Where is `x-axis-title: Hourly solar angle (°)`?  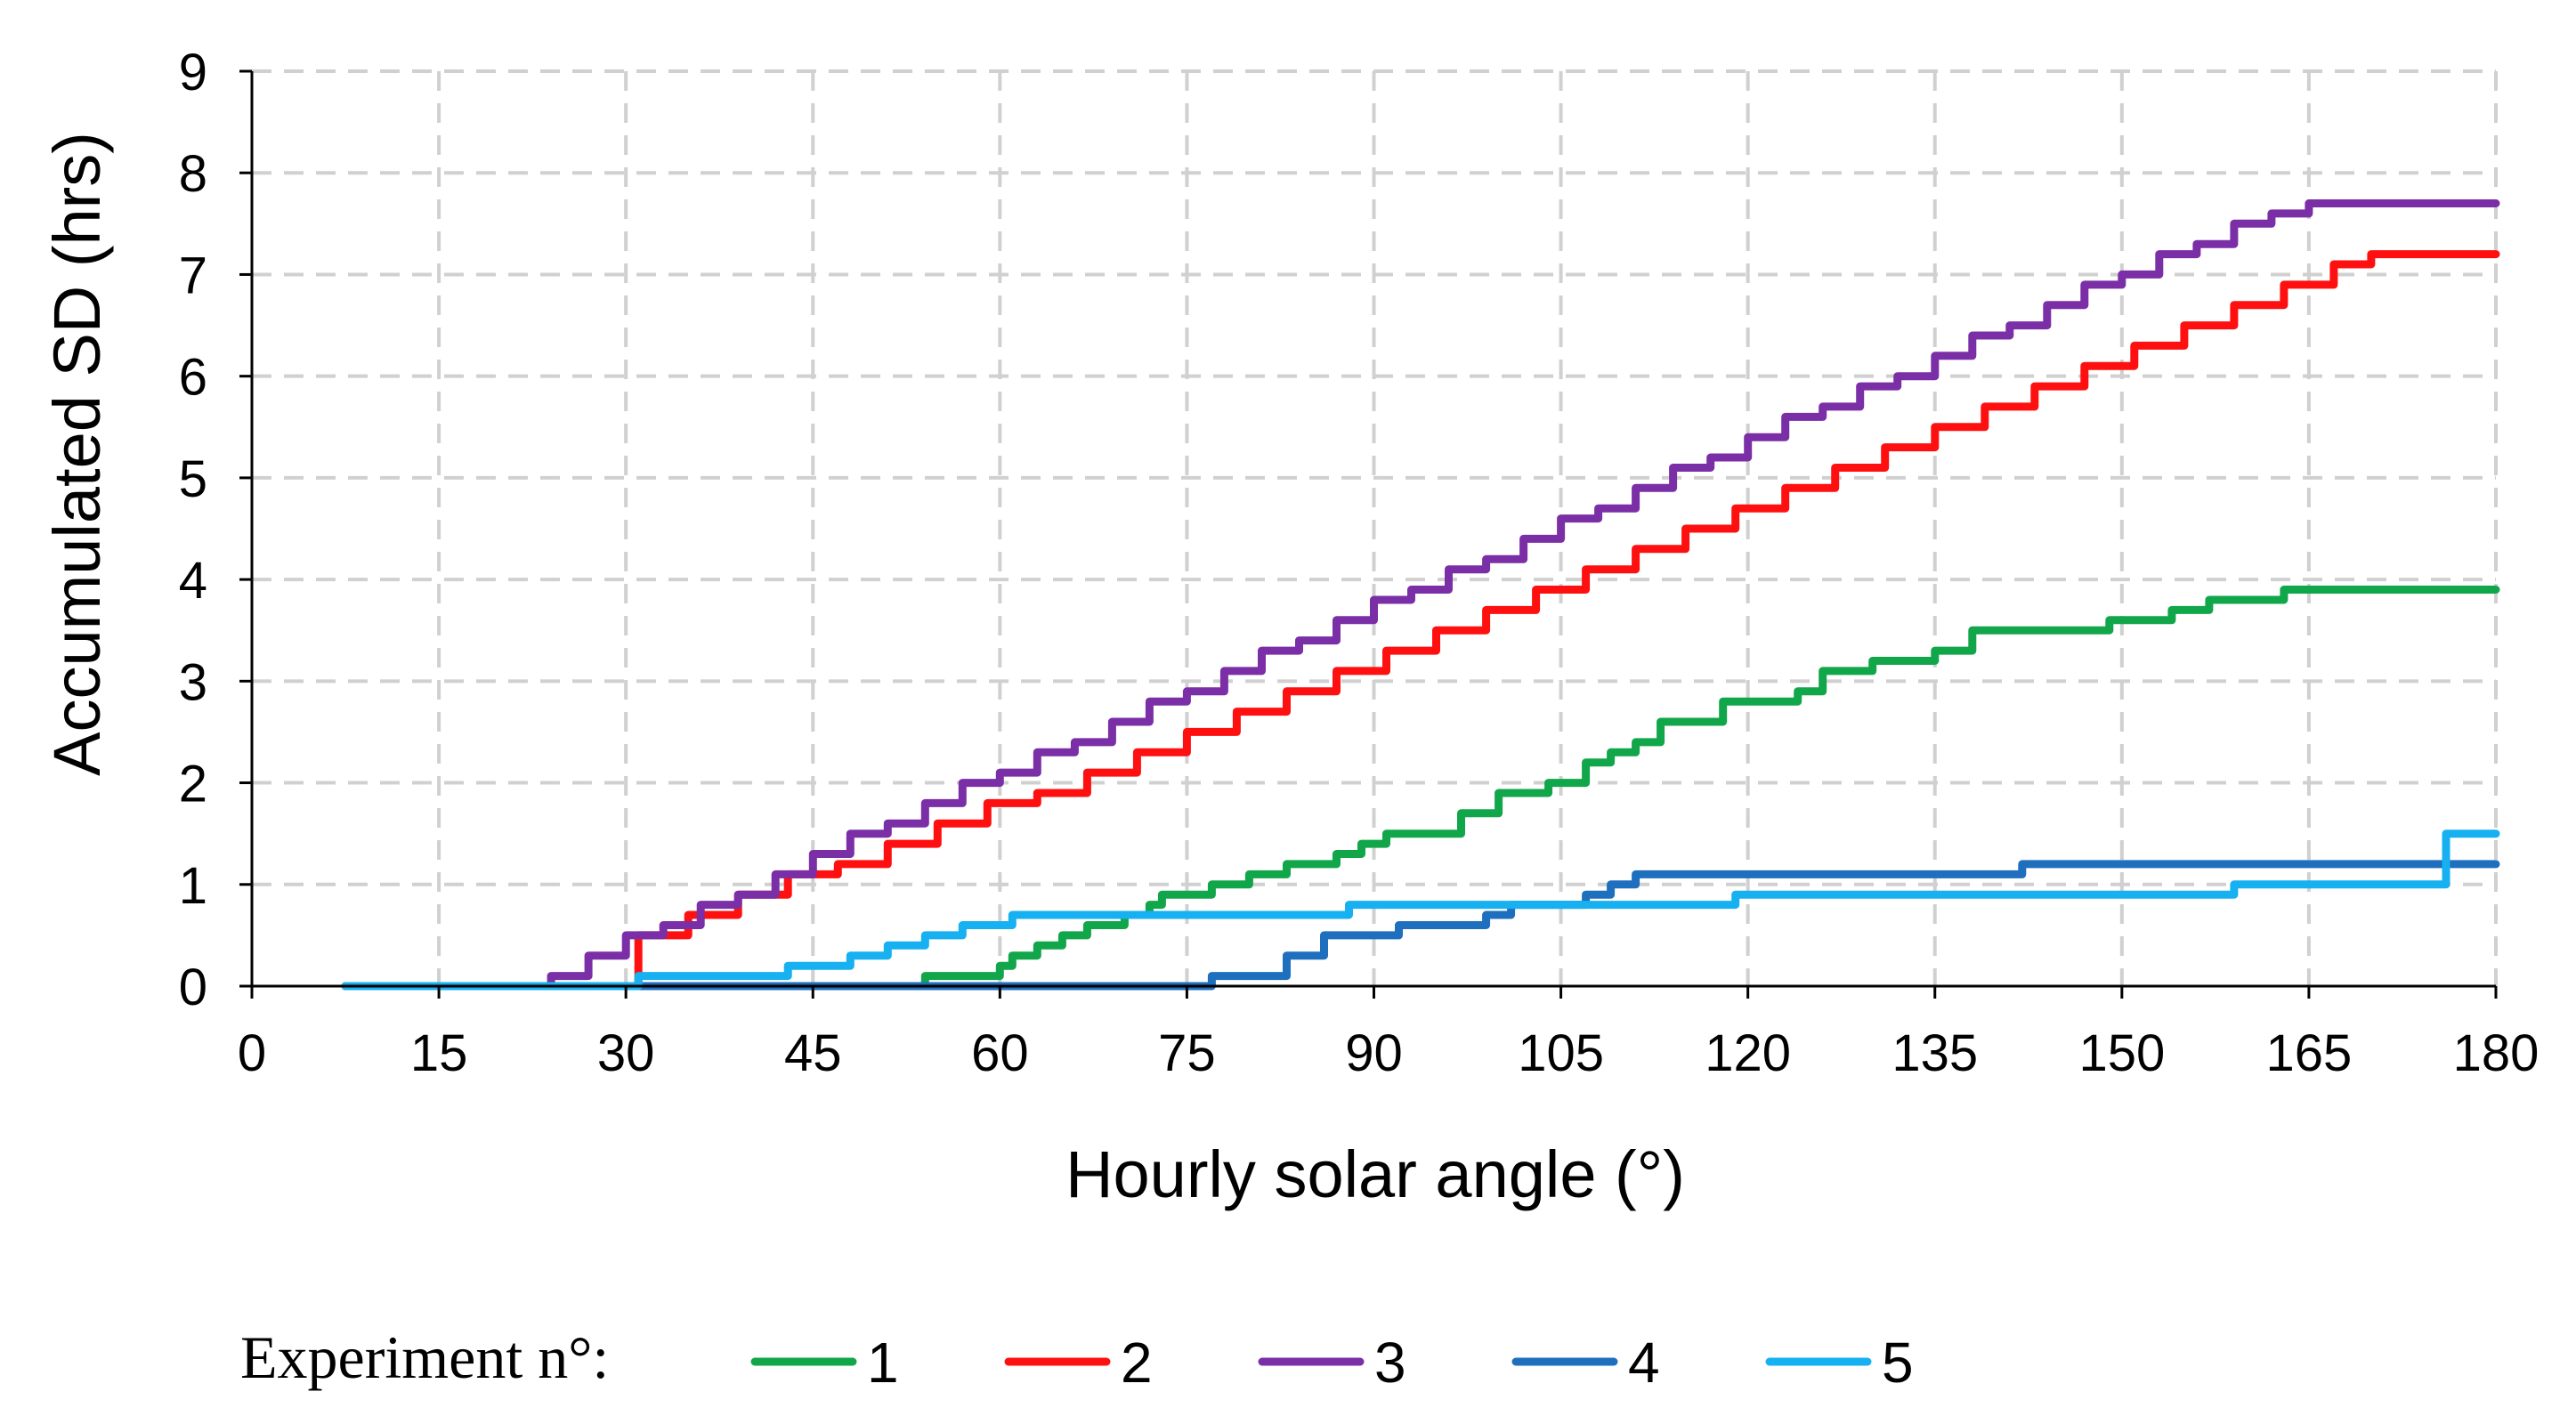
x-axis-title: Hourly solar angle (°) is located at coordinates (1375, 1174).